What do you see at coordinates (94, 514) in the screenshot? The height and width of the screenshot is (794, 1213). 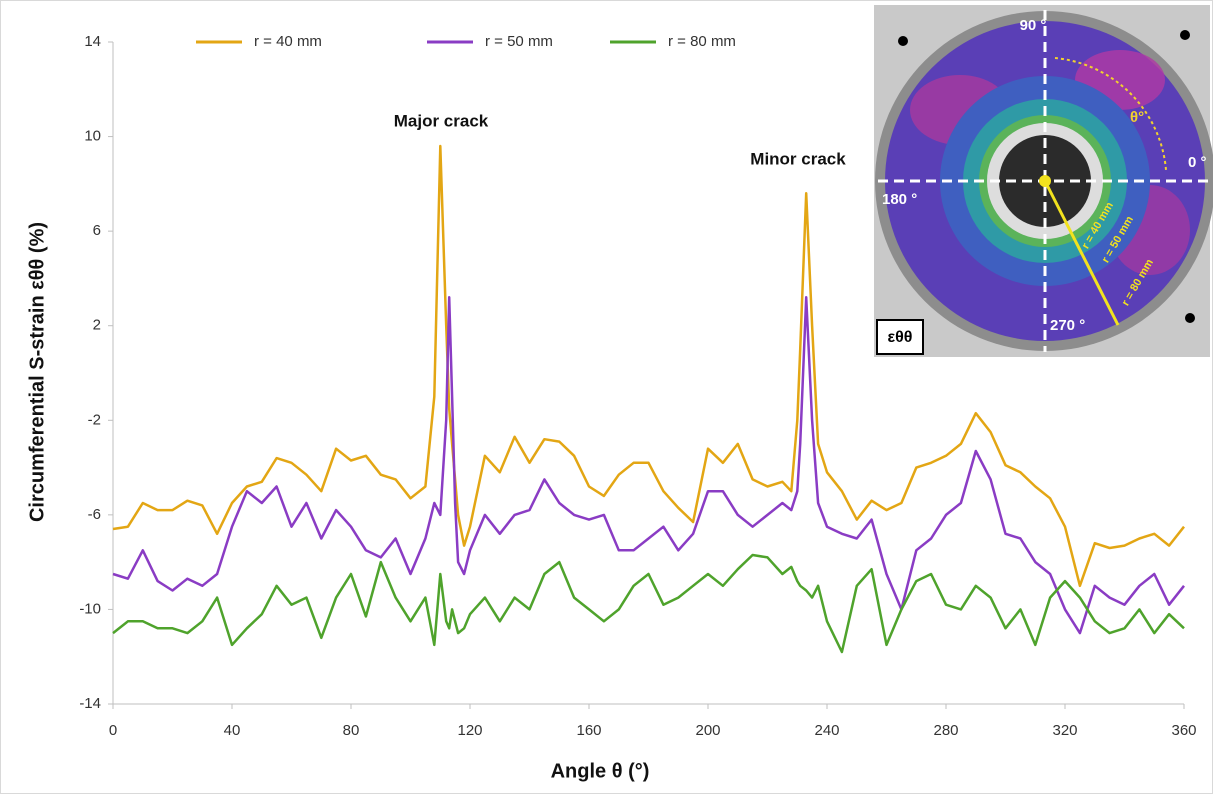 I see `y-tick-label: -6` at bounding box center [94, 514].